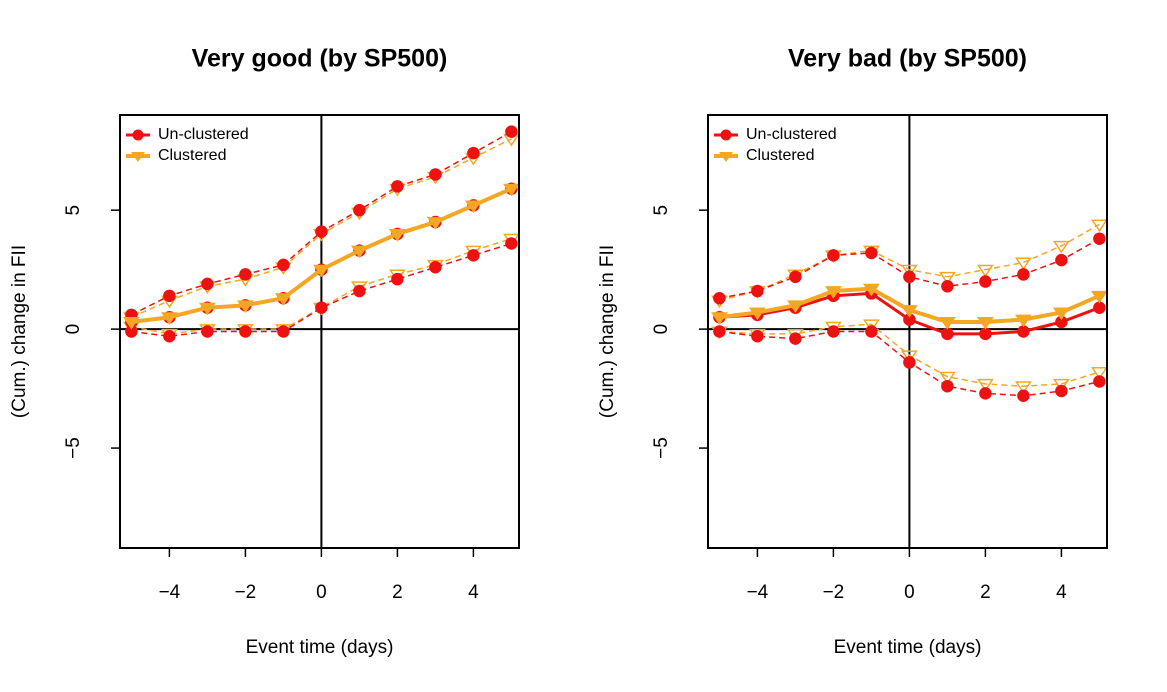 This screenshot has height=692, width=1167. What do you see at coordinates (661, 329) in the screenshot?
I see `y-tick-label: 0` at bounding box center [661, 329].